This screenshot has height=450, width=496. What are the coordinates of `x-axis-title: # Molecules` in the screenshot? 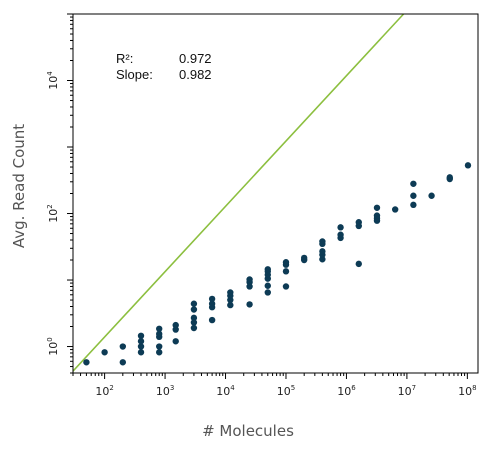 It's located at (248, 431).